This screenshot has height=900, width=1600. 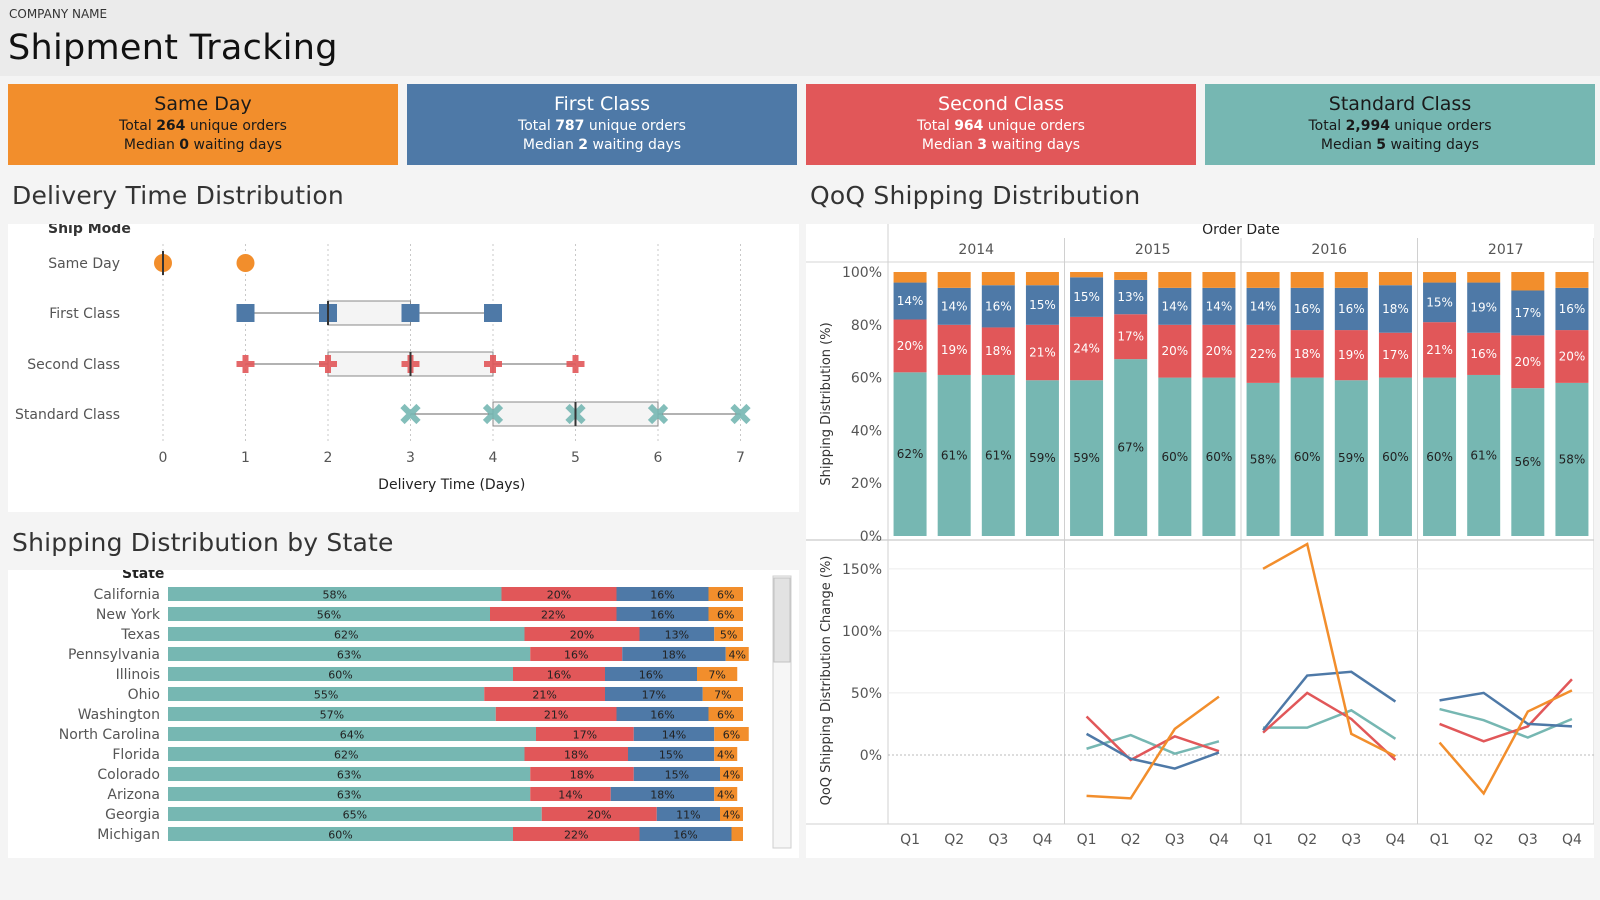 I want to click on bar-data-label: 59%, so click(x=1351, y=458).